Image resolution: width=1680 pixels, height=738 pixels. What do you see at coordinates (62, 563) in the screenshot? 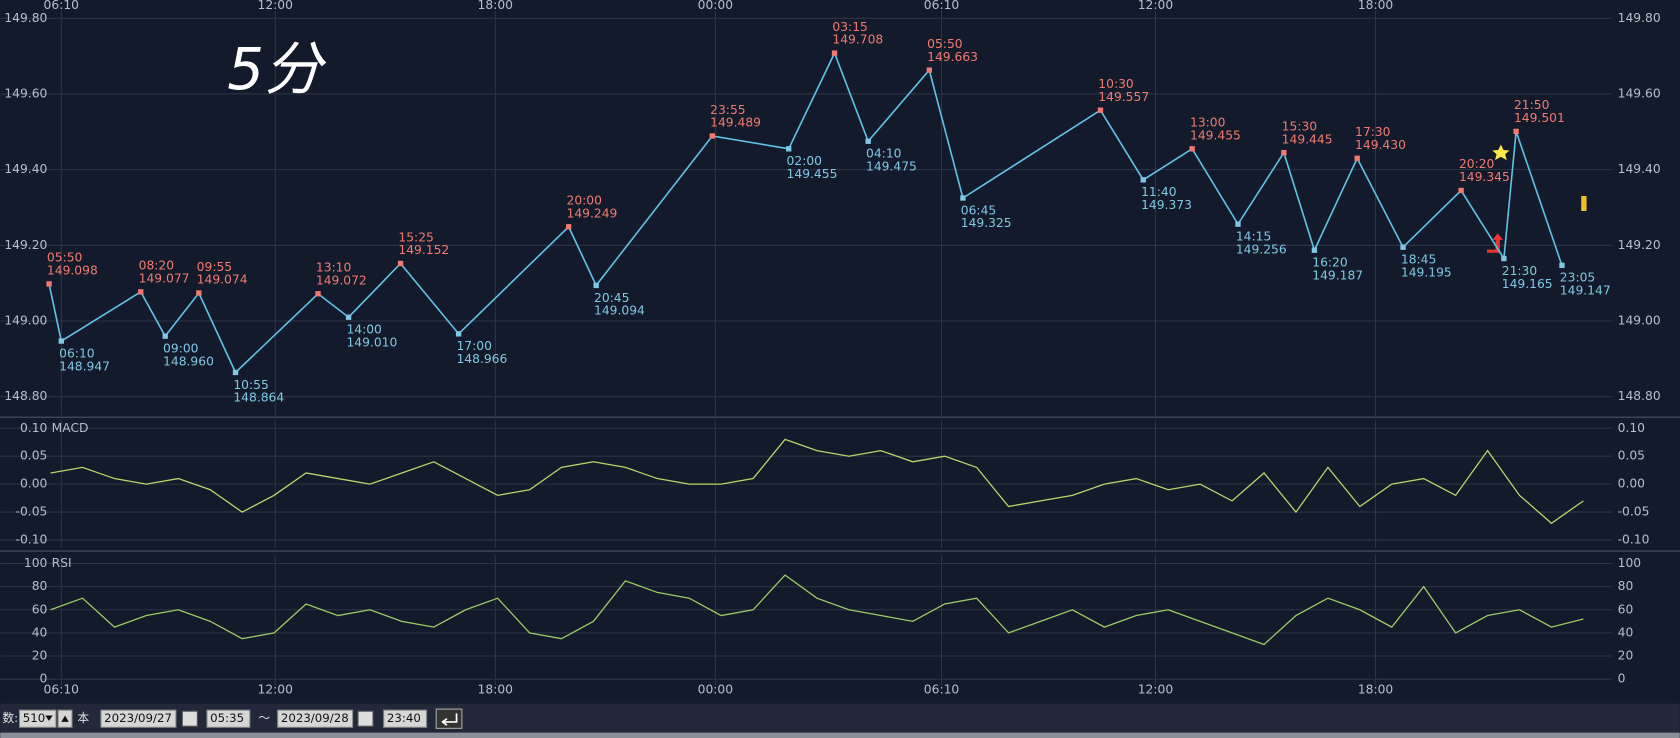
I see `panel-title: RSI` at bounding box center [62, 563].